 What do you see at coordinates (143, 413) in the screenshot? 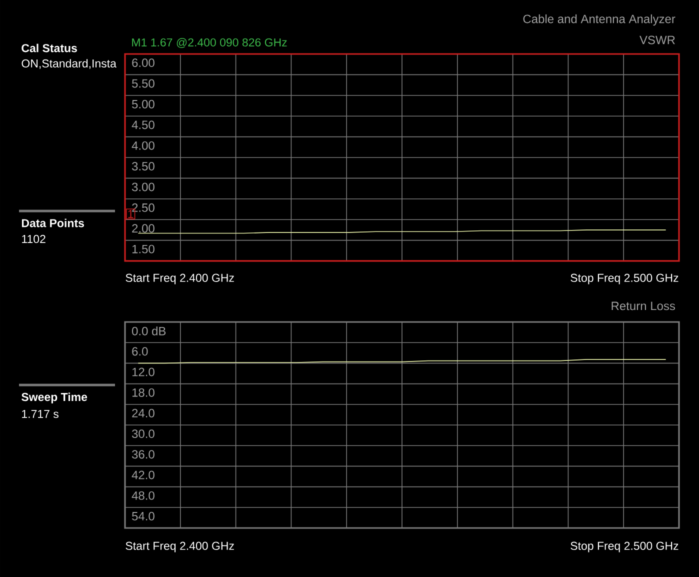
I see `y-tick-label: 24.0` at bounding box center [143, 413].